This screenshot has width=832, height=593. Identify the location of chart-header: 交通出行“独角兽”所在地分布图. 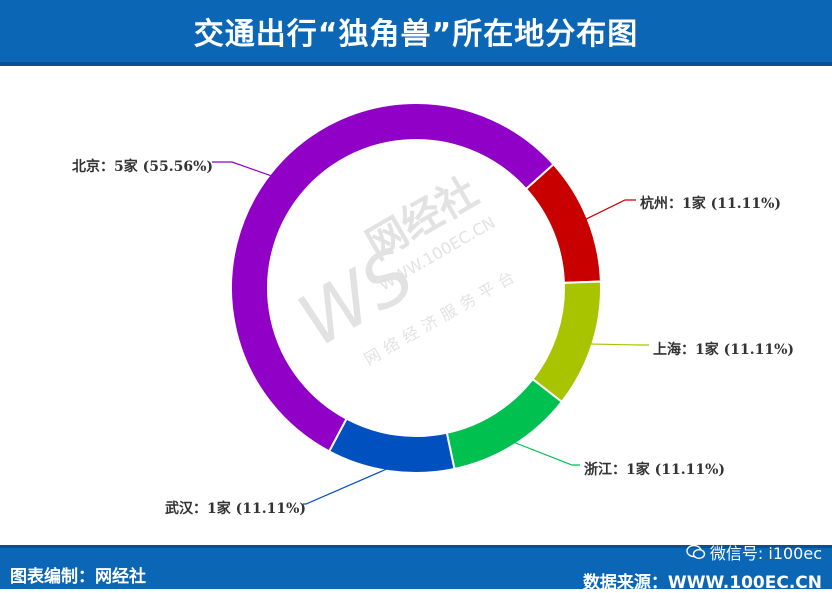
(416, 33).